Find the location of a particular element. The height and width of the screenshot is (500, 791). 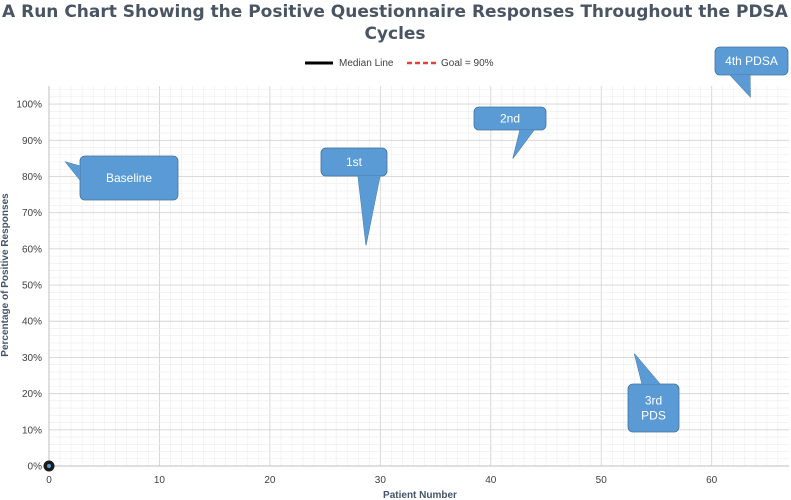

legend-median-label: Median Line is located at coordinates (366, 63).